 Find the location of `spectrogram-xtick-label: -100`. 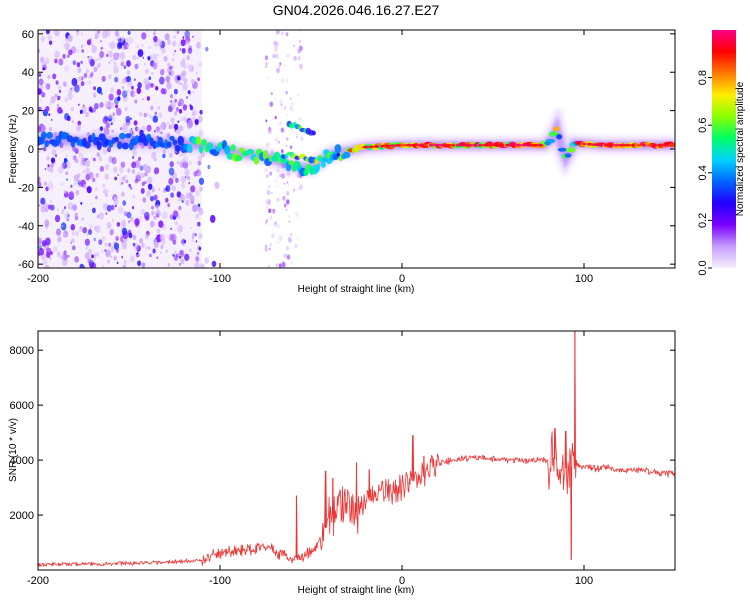

spectrogram-xtick-label: -100 is located at coordinates (220, 279).